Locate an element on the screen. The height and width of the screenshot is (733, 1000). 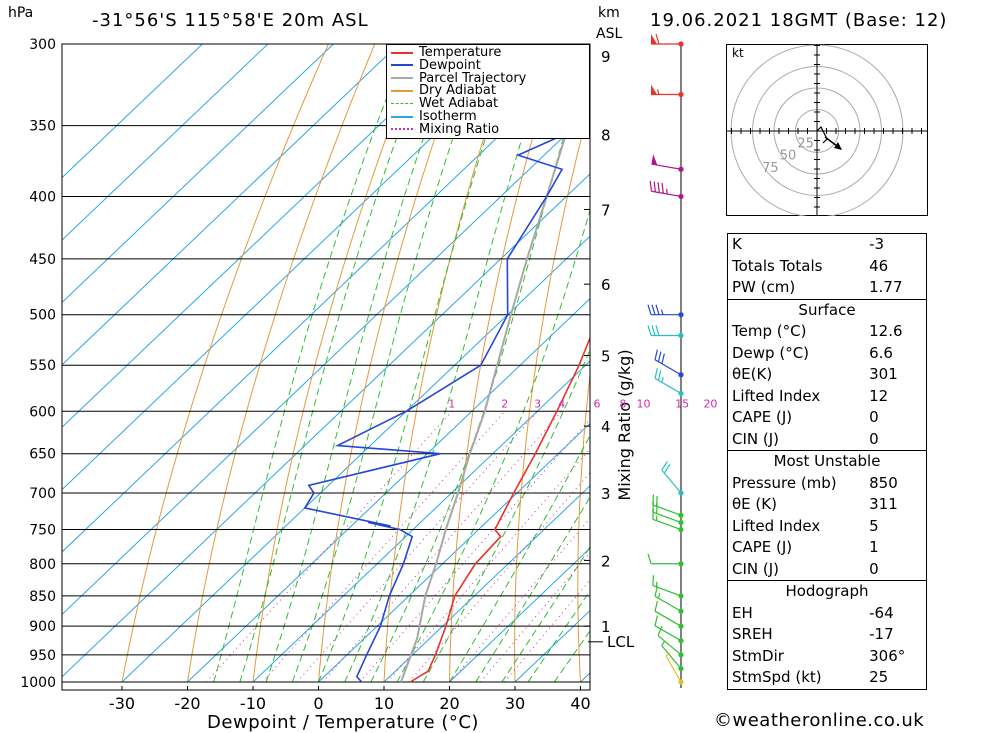
hodograph-stat-value: -17 is located at coordinates (881, 634).